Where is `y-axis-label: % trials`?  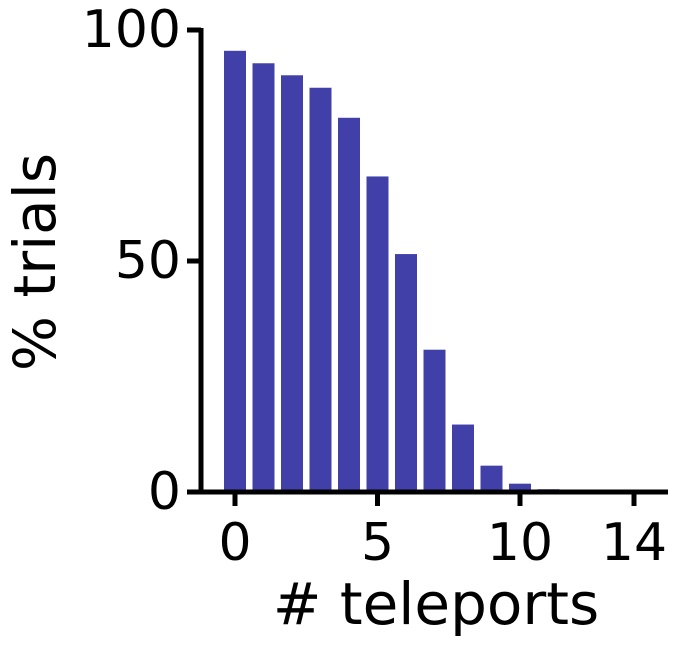 y-axis-label: % trials is located at coordinates (35, 262).